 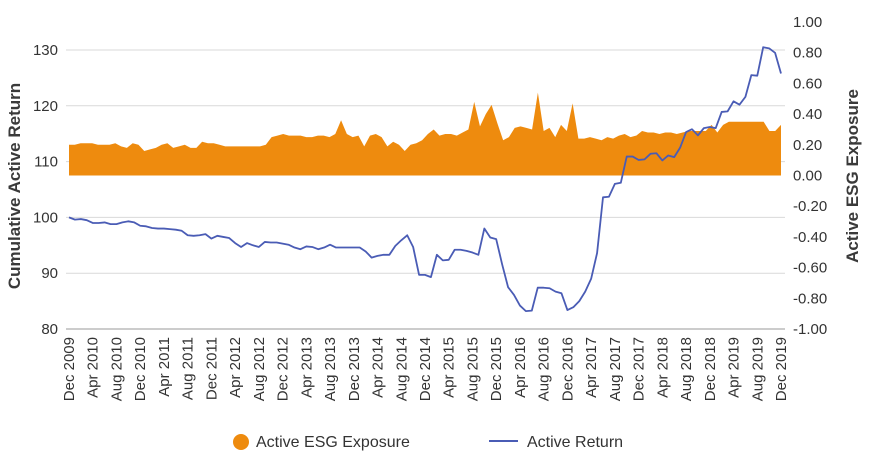 What do you see at coordinates (734, 367) in the screenshot?
I see `x-tick-label: Apr 2019` at bounding box center [734, 367].